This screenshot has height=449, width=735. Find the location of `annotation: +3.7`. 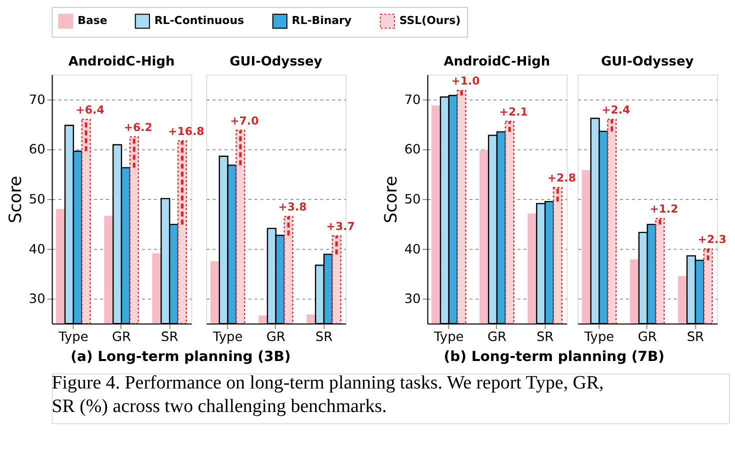

annotation: +3.7 is located at coordinates (340, 226).